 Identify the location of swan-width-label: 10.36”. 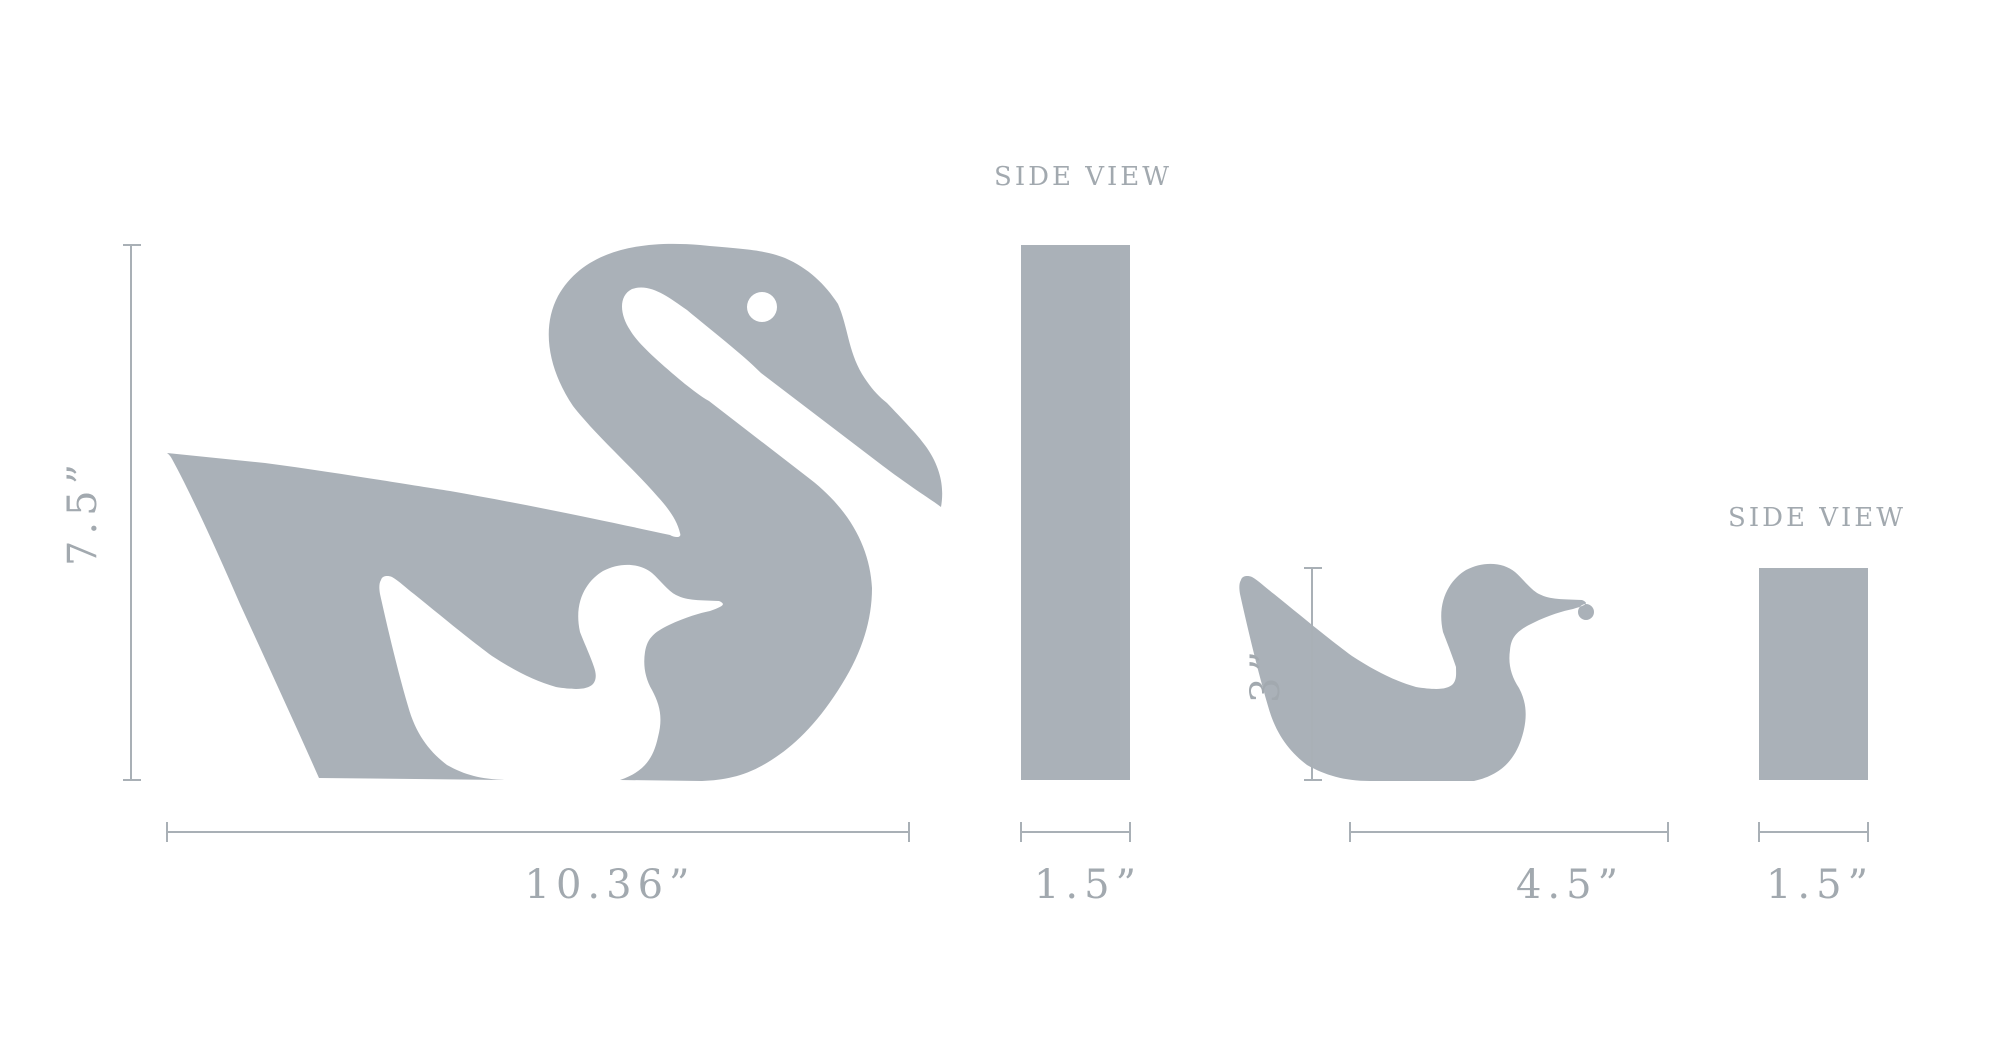
(610, 885).